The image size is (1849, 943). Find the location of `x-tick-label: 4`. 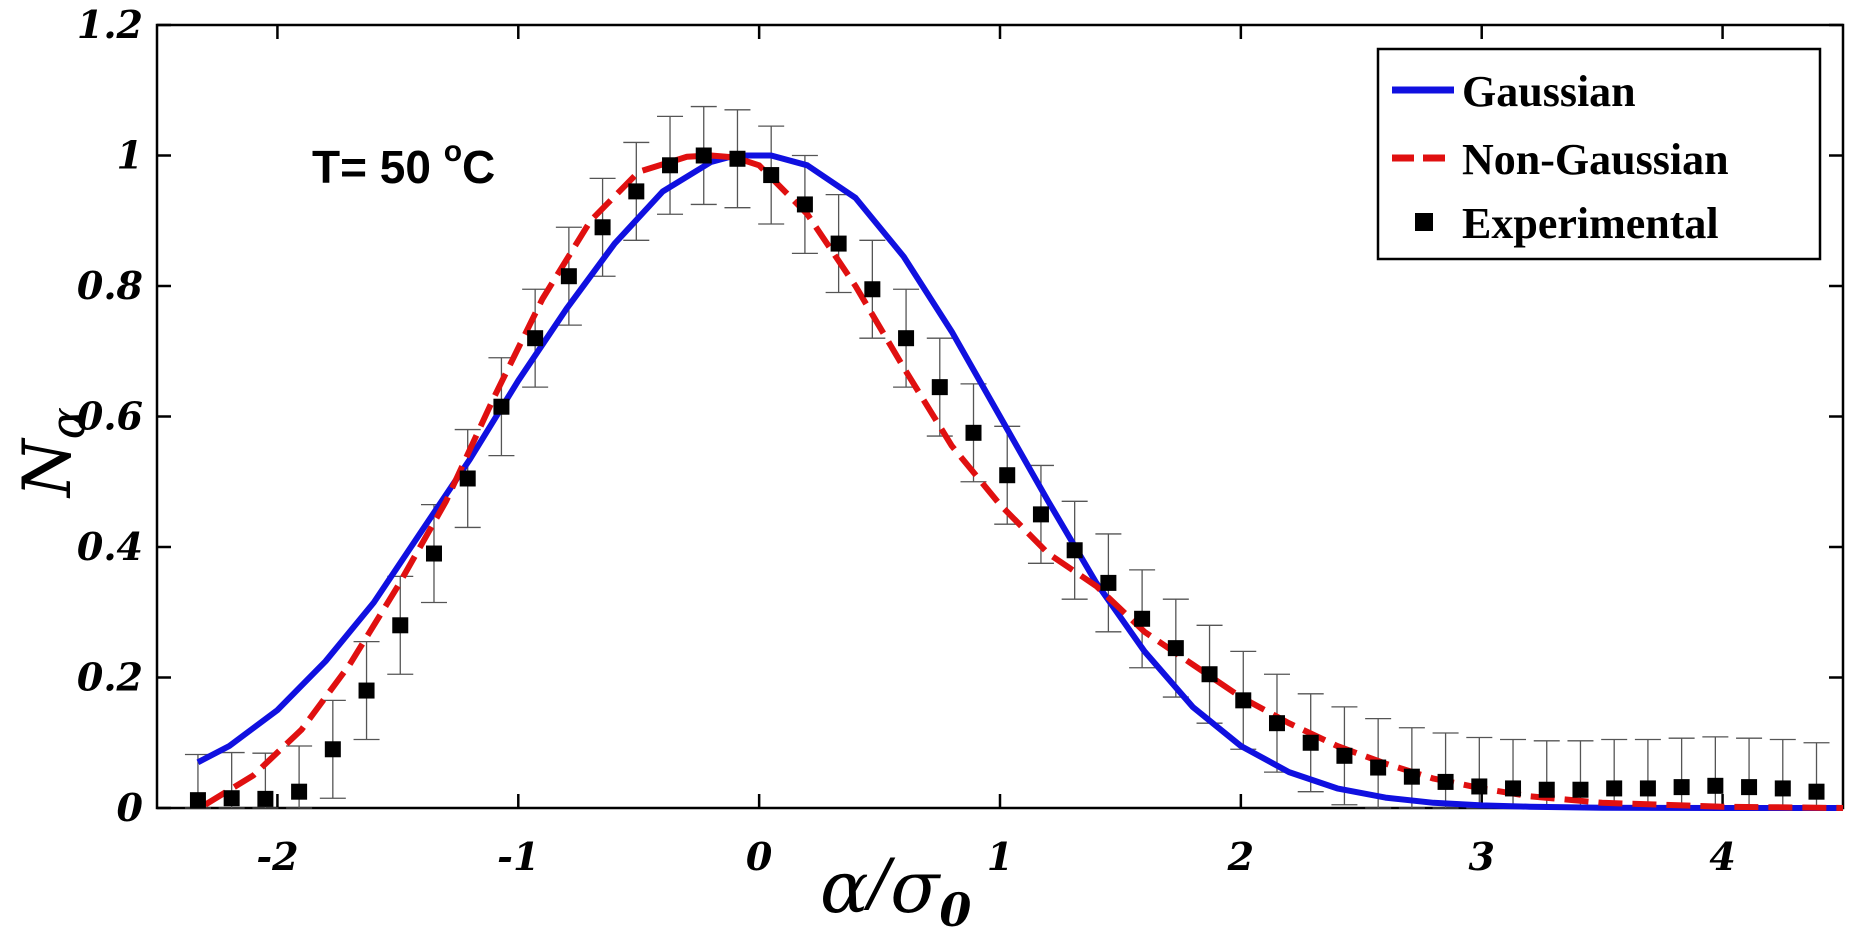

x-tick-label: 4 is located at coordinates (1722, 856).